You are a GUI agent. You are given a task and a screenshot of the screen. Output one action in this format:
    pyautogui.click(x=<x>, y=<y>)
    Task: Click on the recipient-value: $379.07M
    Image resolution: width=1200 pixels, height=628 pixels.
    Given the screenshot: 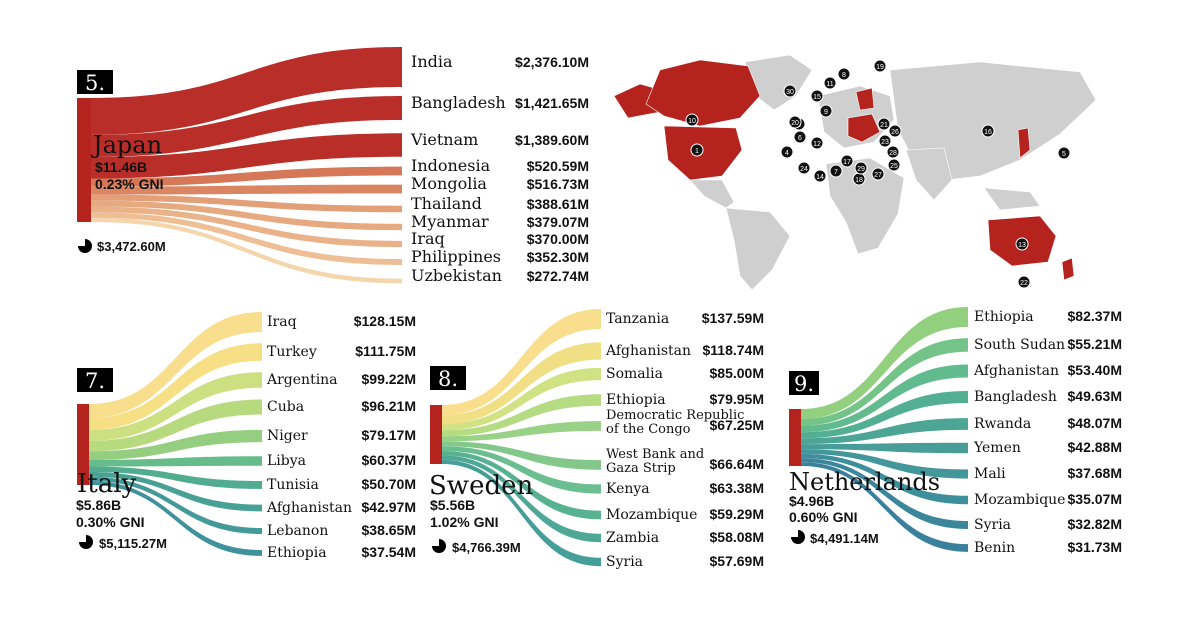 What is the action you would take?
    pyautogui.click(x=558, y=222)
    